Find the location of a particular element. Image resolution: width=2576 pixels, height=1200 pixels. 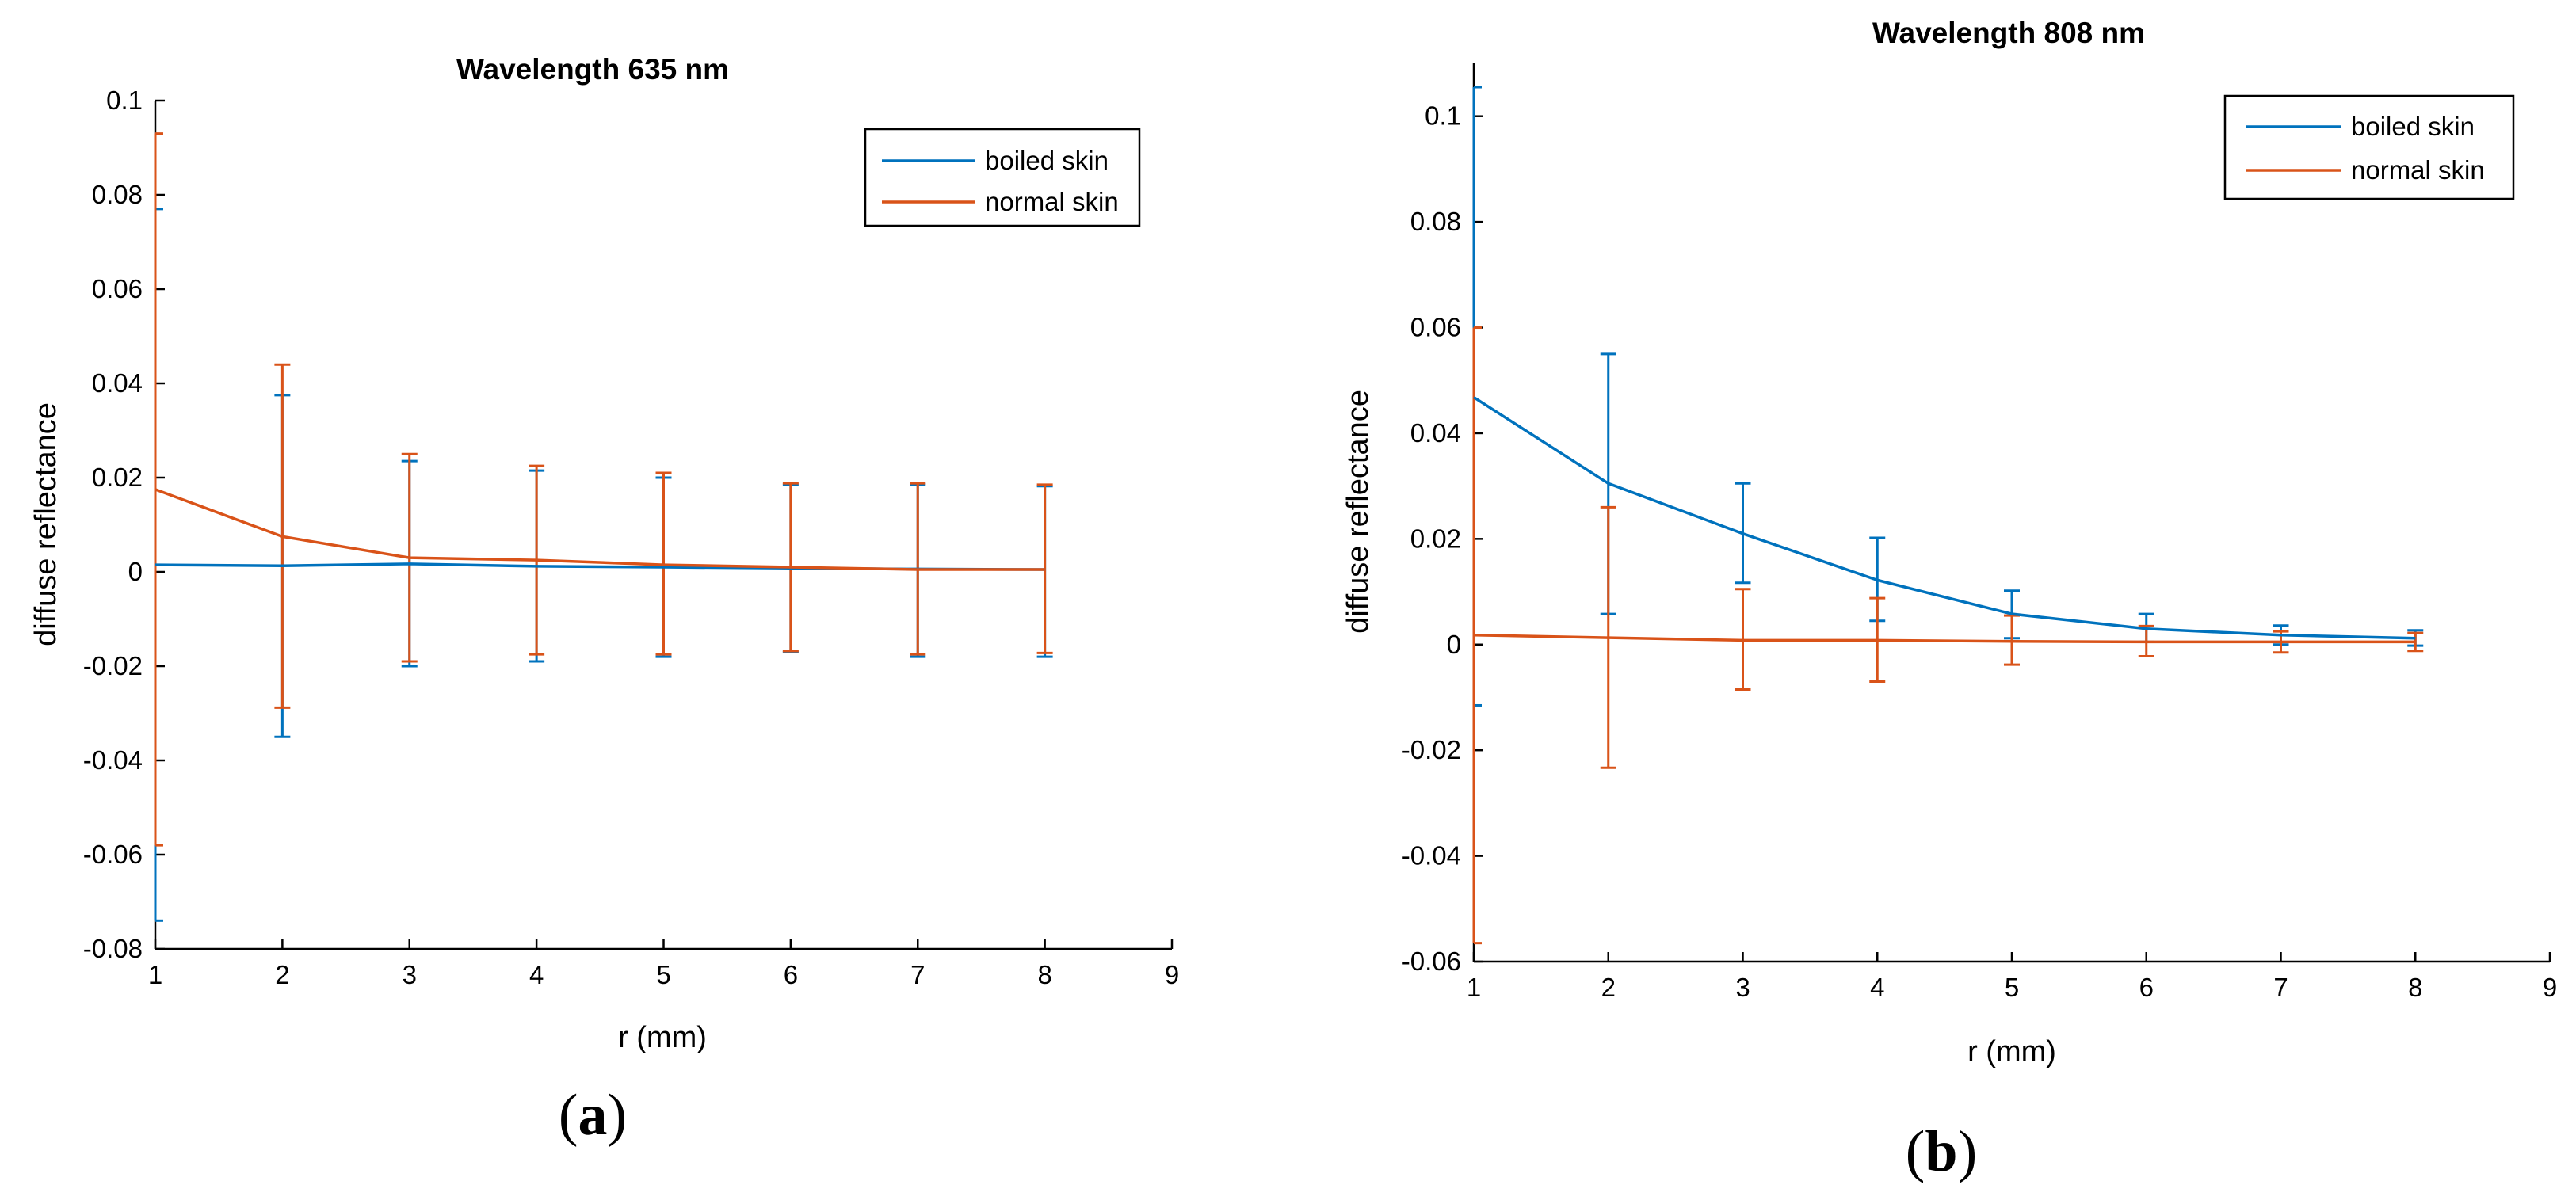

series-line-normal-b is located at coordinates (1944, 639).